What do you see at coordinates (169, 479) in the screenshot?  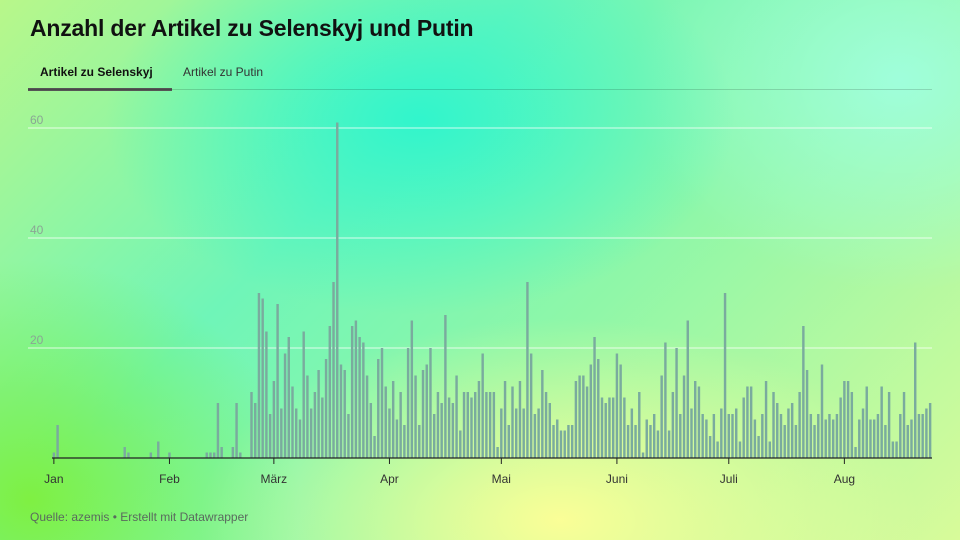 I see `x-tick-label: Feb` at bounding box center [169, 479].